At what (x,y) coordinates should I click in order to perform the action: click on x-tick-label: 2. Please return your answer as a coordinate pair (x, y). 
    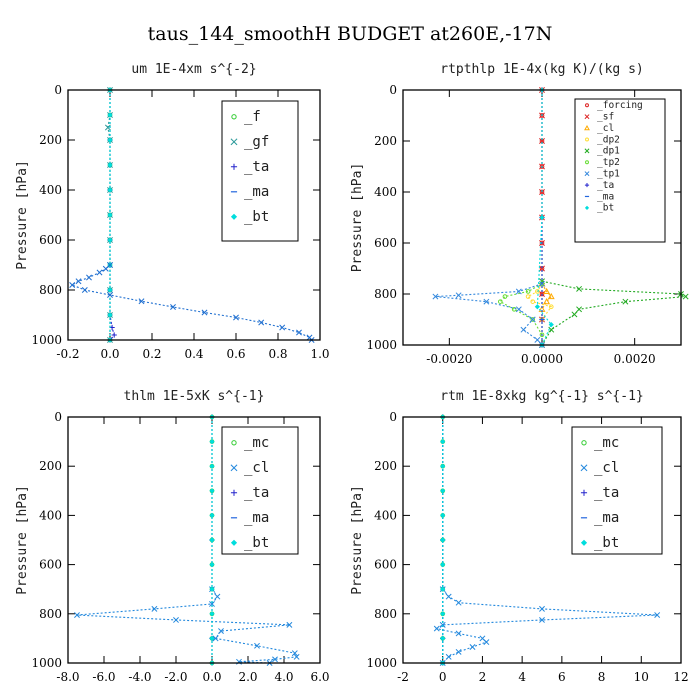
    Looking at the image, I should click on (483, 677).